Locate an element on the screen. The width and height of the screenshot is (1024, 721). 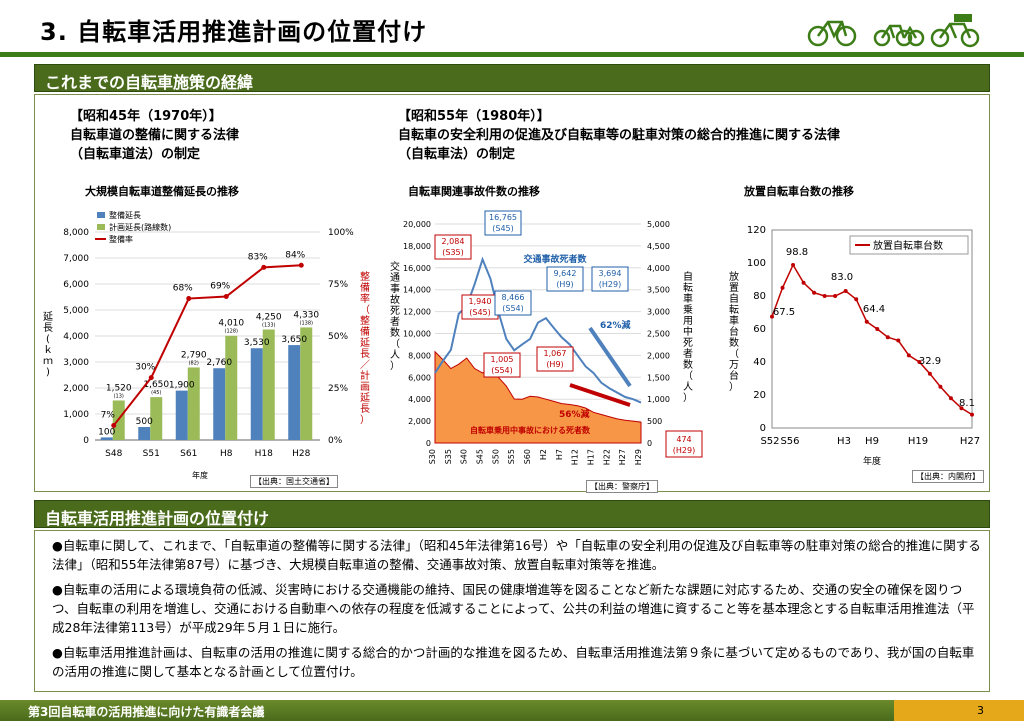
chart2-ytick: 8,000 is located at coordinates (419, 355).